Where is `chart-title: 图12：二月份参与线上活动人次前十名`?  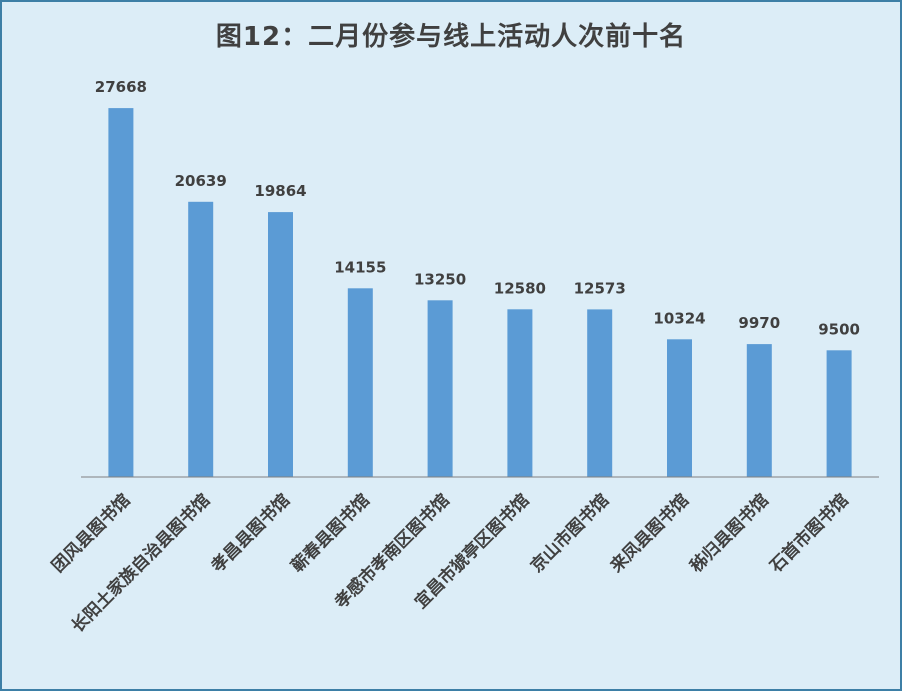
chart-title: 图12：二月份参与线上活动人次前十名 is located at coordinates (451, 37).